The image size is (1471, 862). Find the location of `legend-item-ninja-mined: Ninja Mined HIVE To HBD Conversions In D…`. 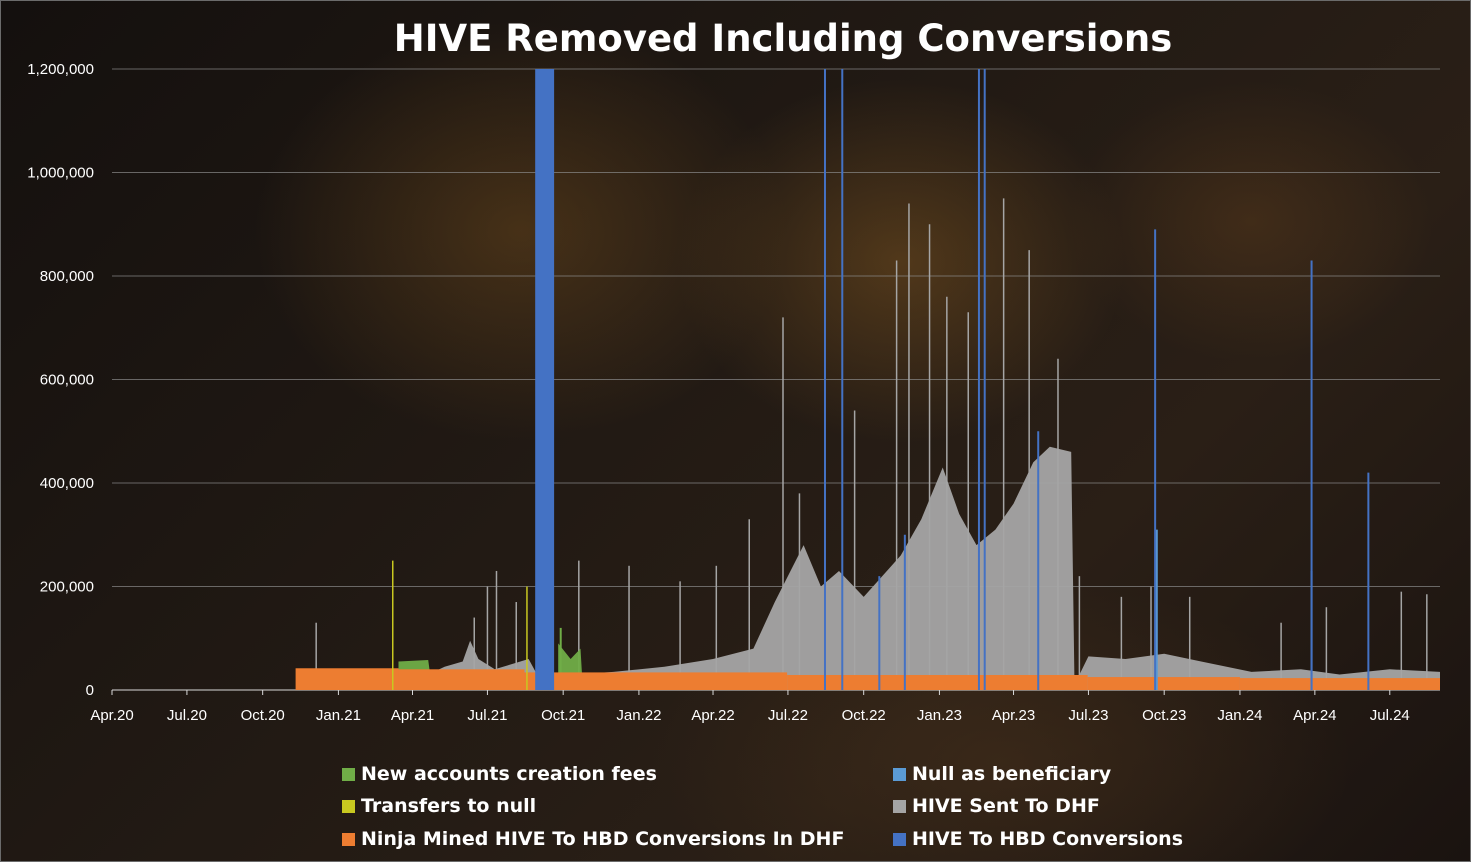

legend-item-ninja-mined: Ninja Mined HIVE To HBD Conversions In D… is located at coordinates (593, 839).